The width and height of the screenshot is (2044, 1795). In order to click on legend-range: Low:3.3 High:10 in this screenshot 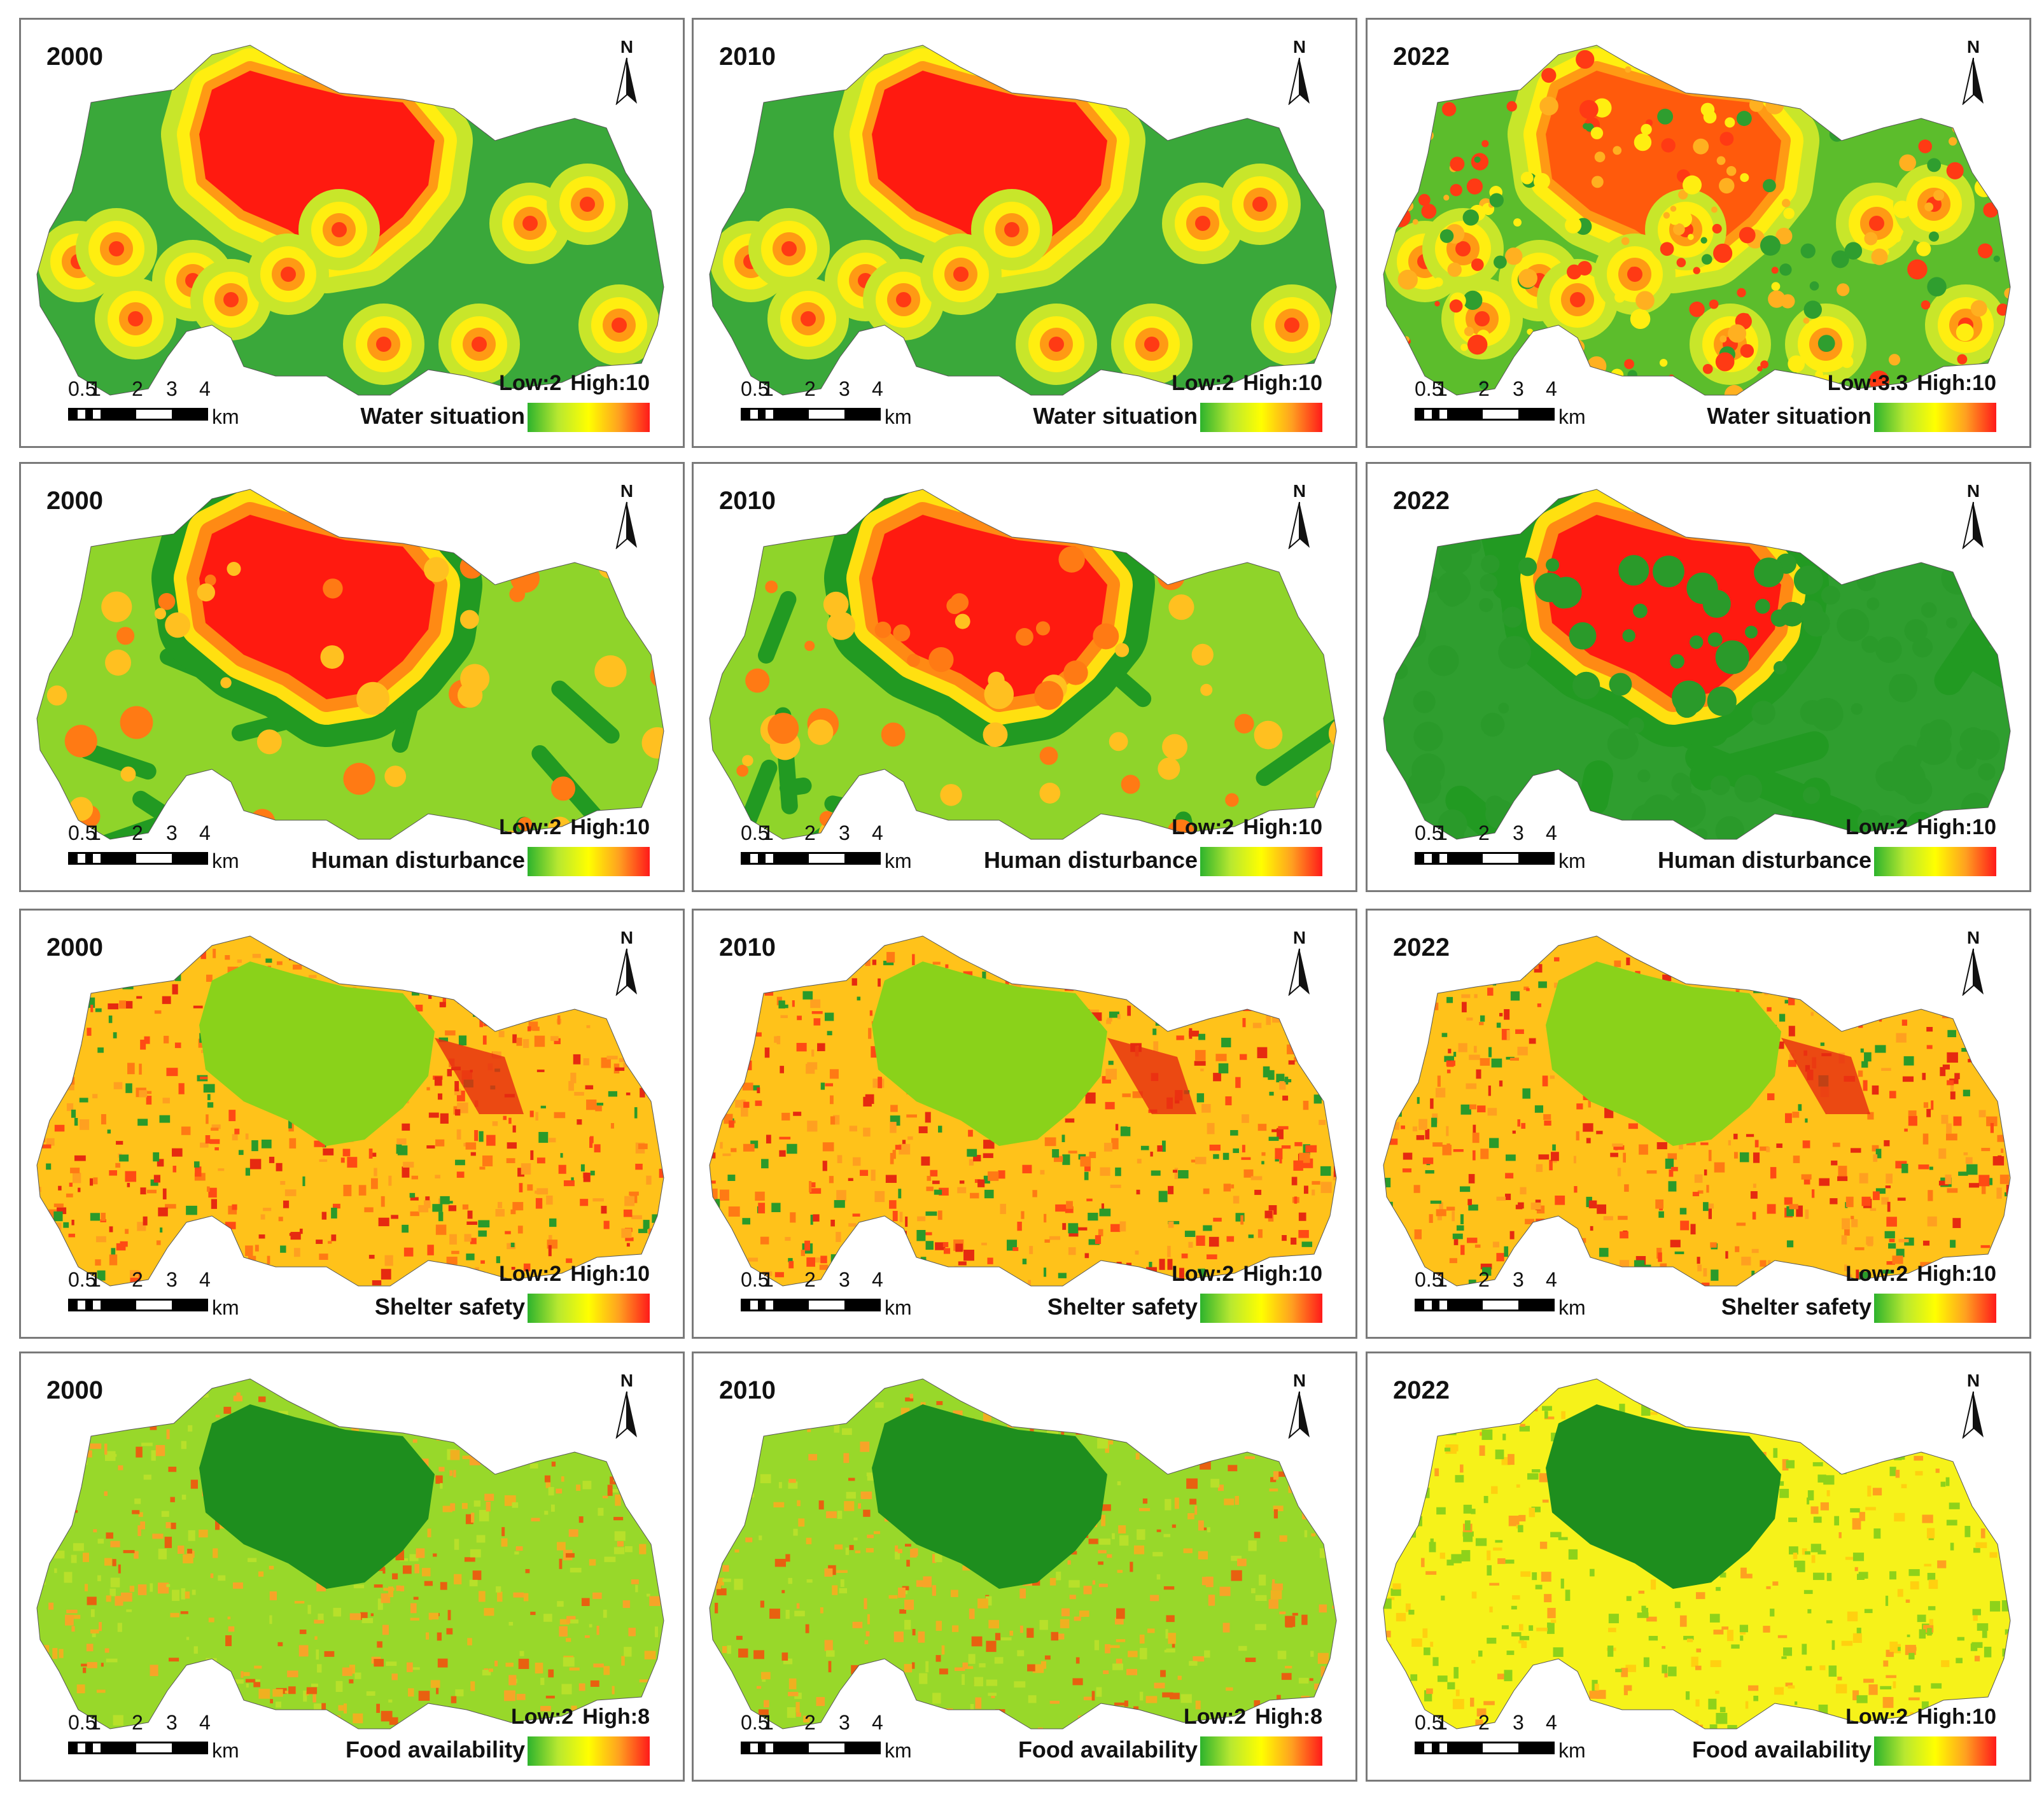, I will do `click(1907, 383)`.